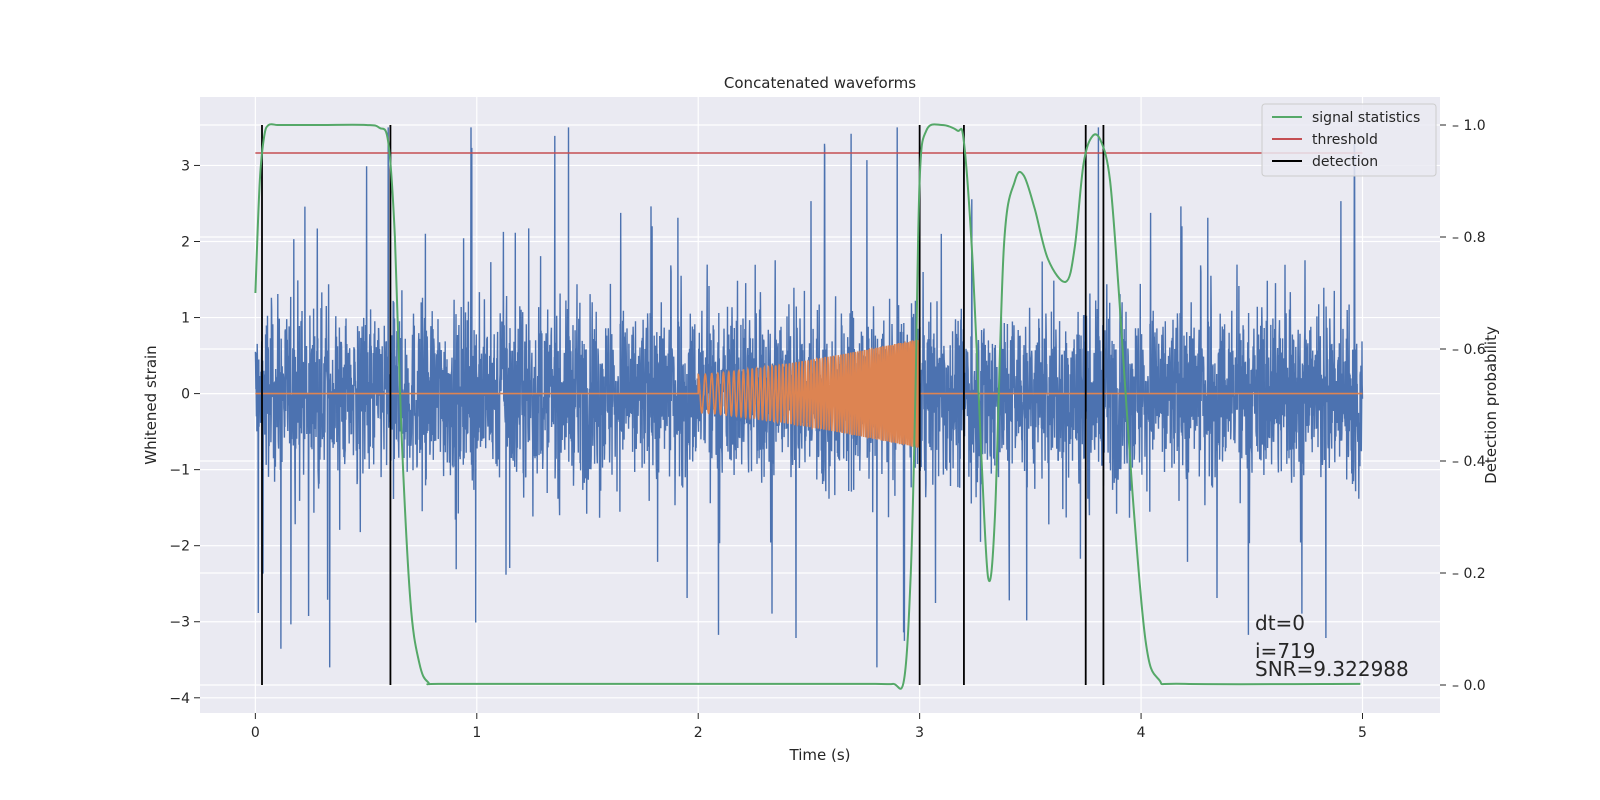  Describe the element at coordinates (179, 699) in the screenshot. I see `y-tick-label: −4` at that location.